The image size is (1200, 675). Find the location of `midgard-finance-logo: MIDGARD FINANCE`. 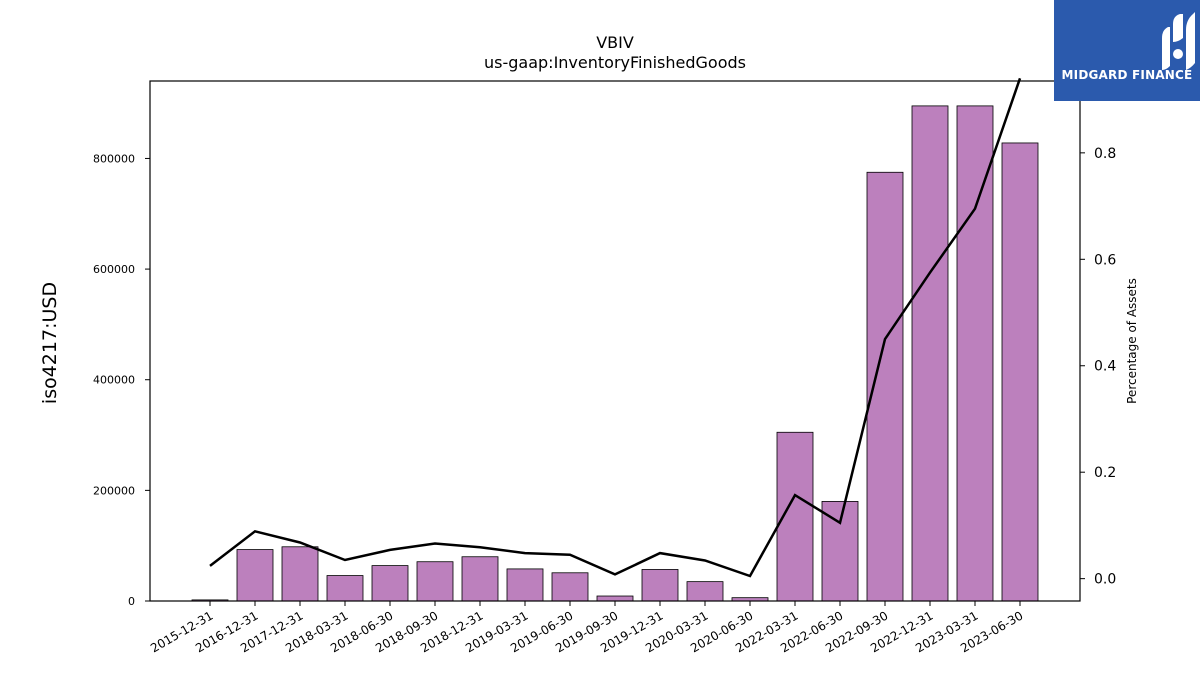

midgard-finance-logo: MIDGARD FINANCE is located at coordinates (1127, 50).